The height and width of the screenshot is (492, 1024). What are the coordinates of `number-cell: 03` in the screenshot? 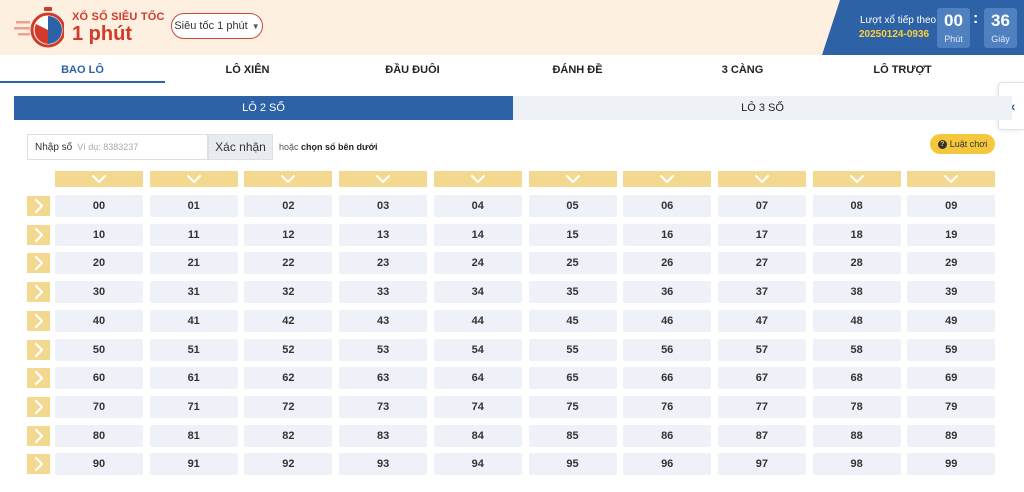 It's located at (383, 206).